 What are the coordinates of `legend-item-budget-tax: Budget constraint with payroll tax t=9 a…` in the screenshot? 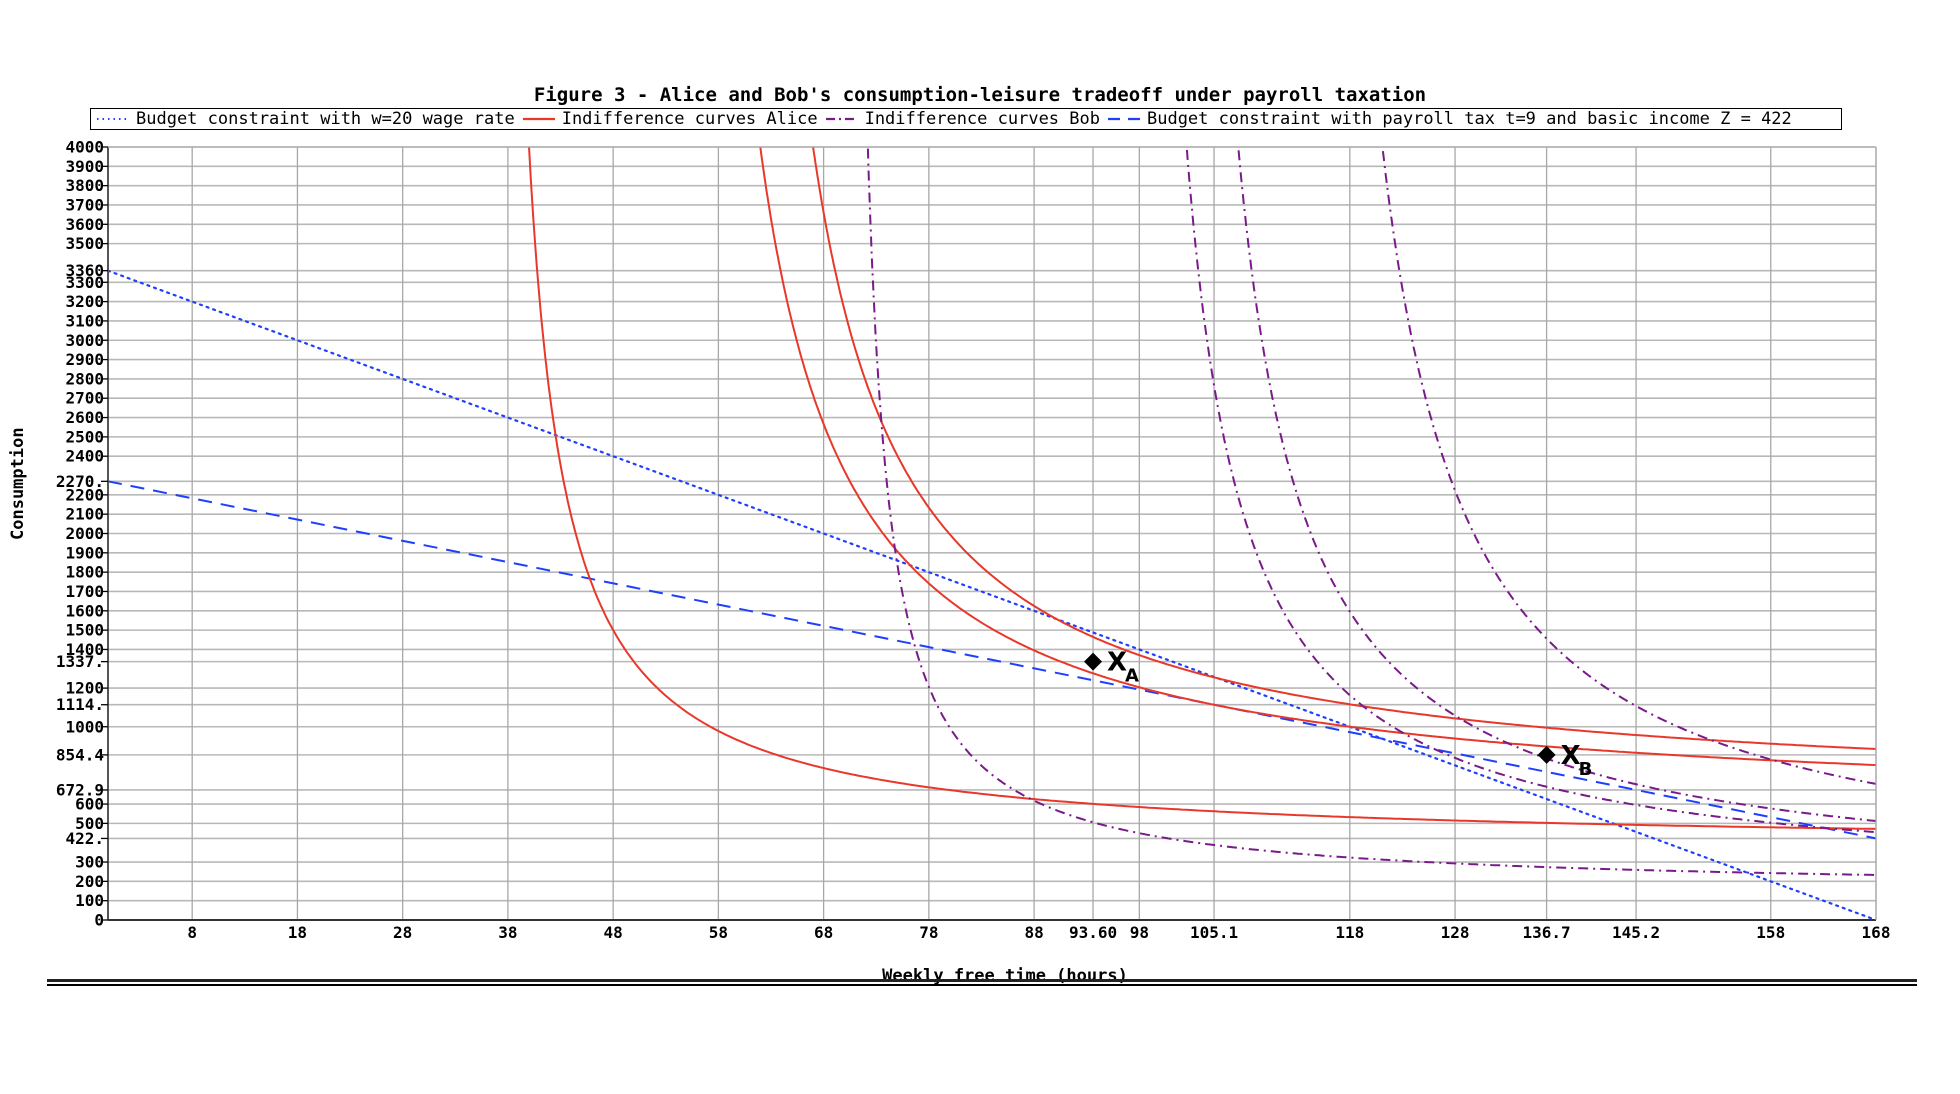 It's located at (1449, 119).